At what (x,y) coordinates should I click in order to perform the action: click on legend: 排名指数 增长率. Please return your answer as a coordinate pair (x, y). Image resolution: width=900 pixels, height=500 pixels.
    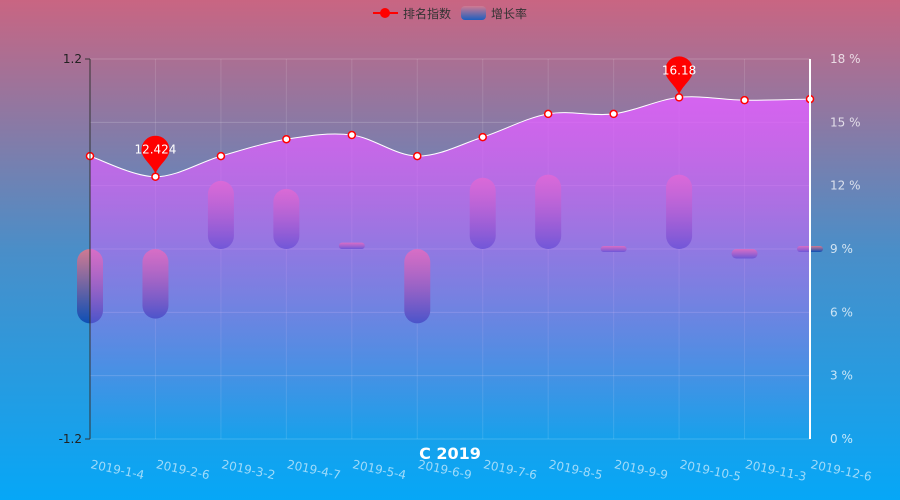
    Looking at the image, I should click on (450, 13).